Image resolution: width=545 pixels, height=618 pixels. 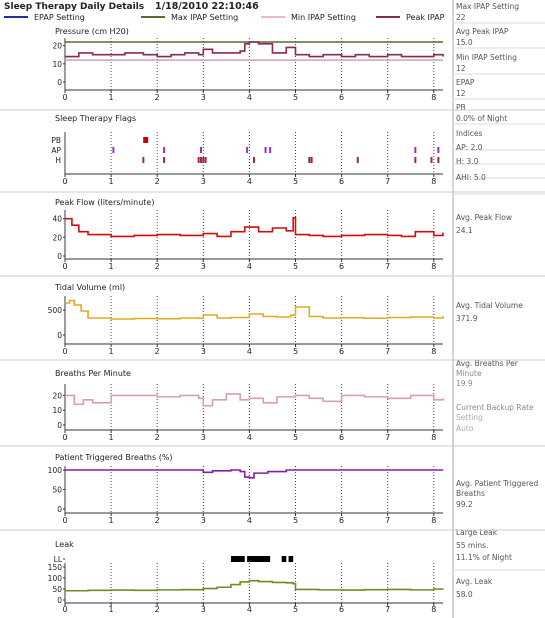 What do you see at coordinates (104, 202) in the screenshot?
I see `chart-title: Peak Flow (liters/minute)` at bounding box center [104, 202].